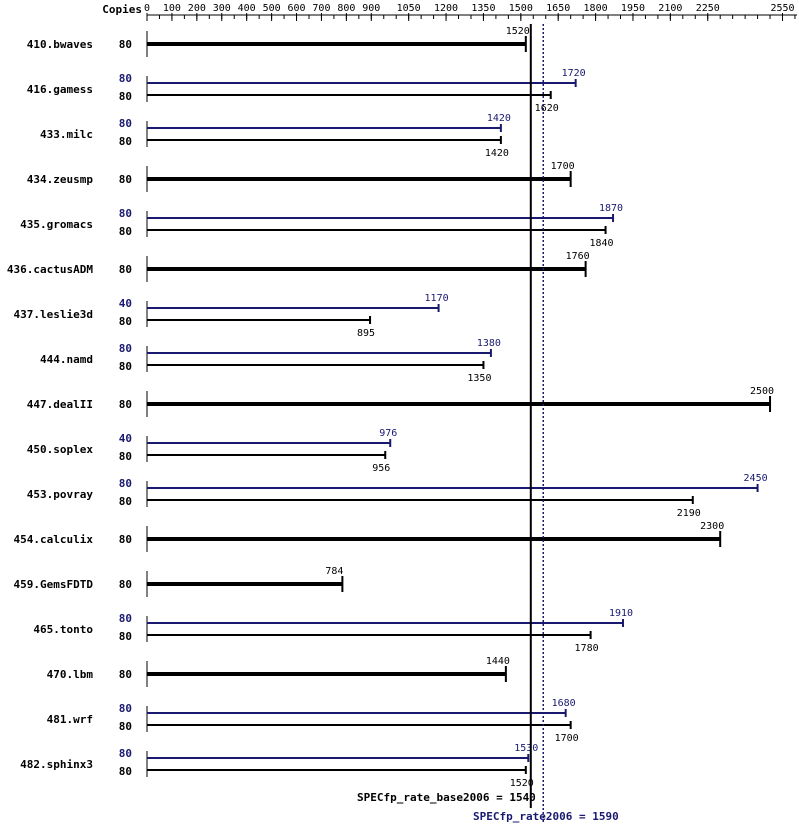 The height and width of the screenshot is (836, 799). I want to click on peak-value-label: 976, so click(388, 433).